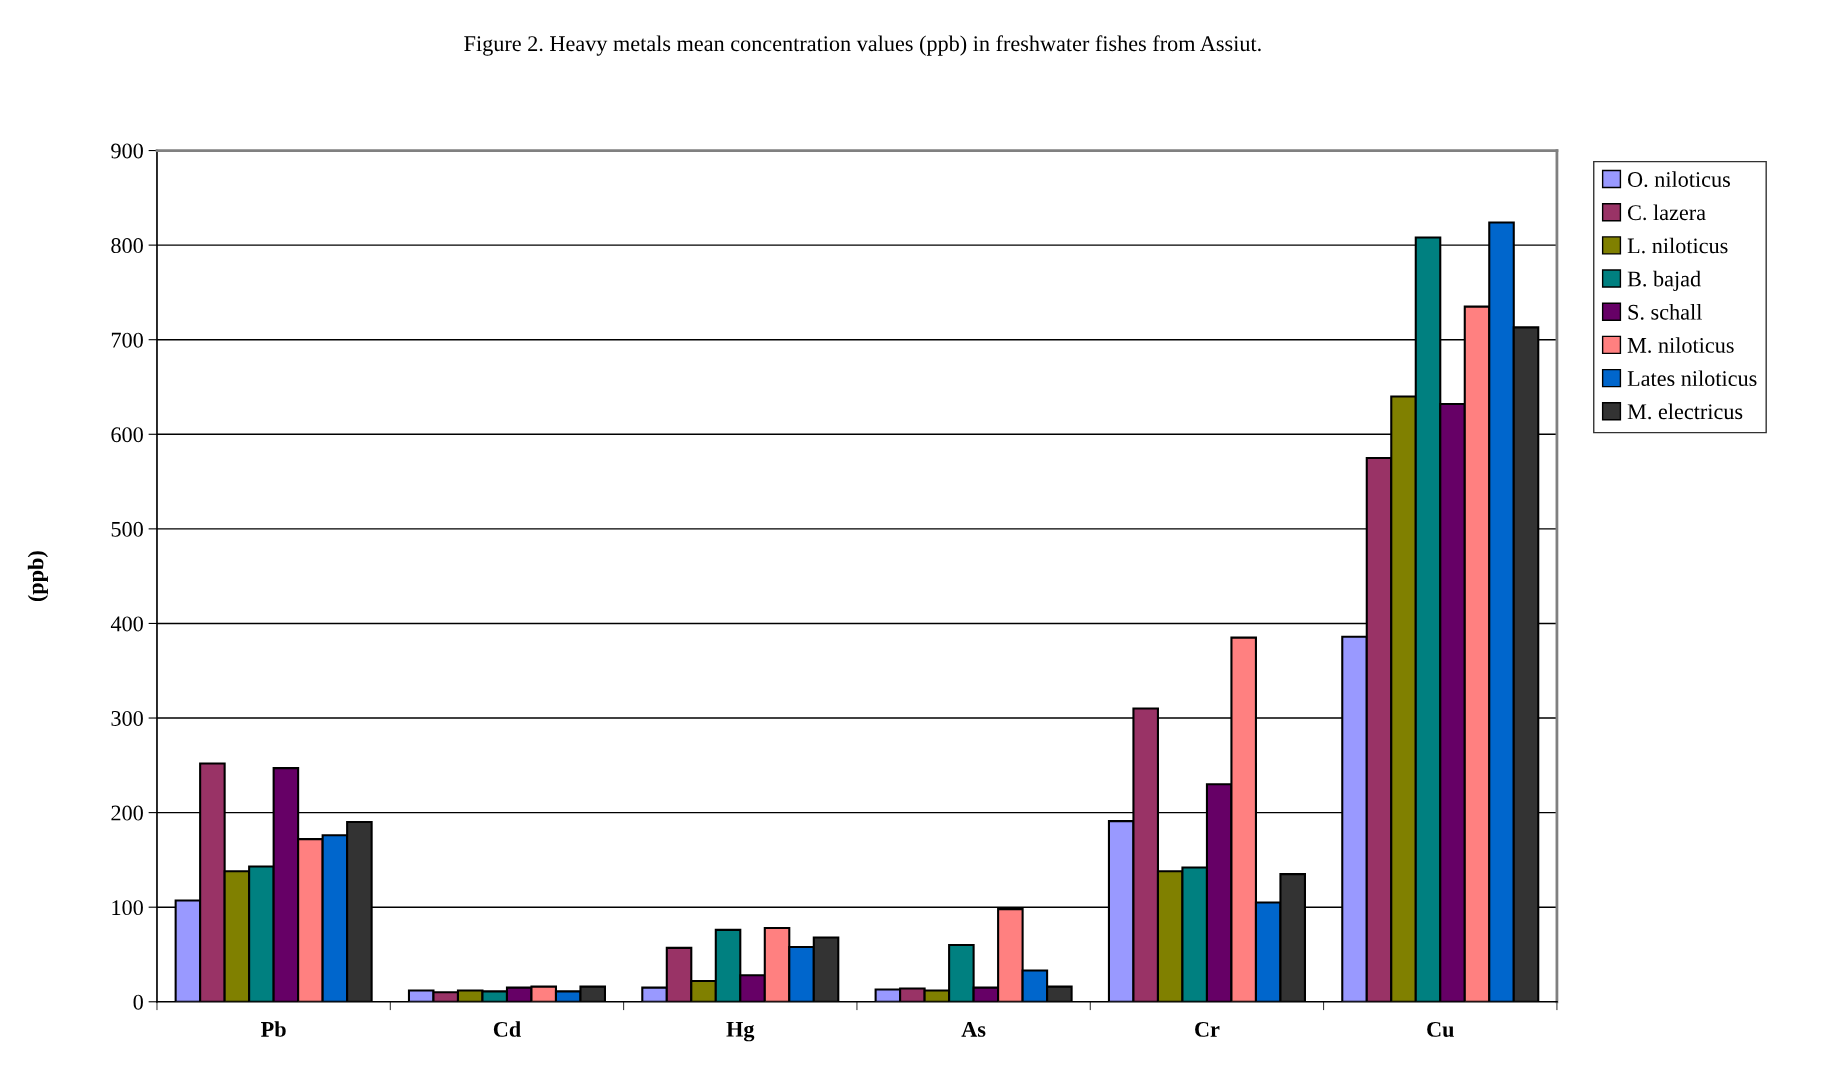 This screenshot has height=1083, width=1836. What do you see at coordinates (127, 340) in the screenshot?
I see `y-tick-label: 700` at bounding box center [127, 340].